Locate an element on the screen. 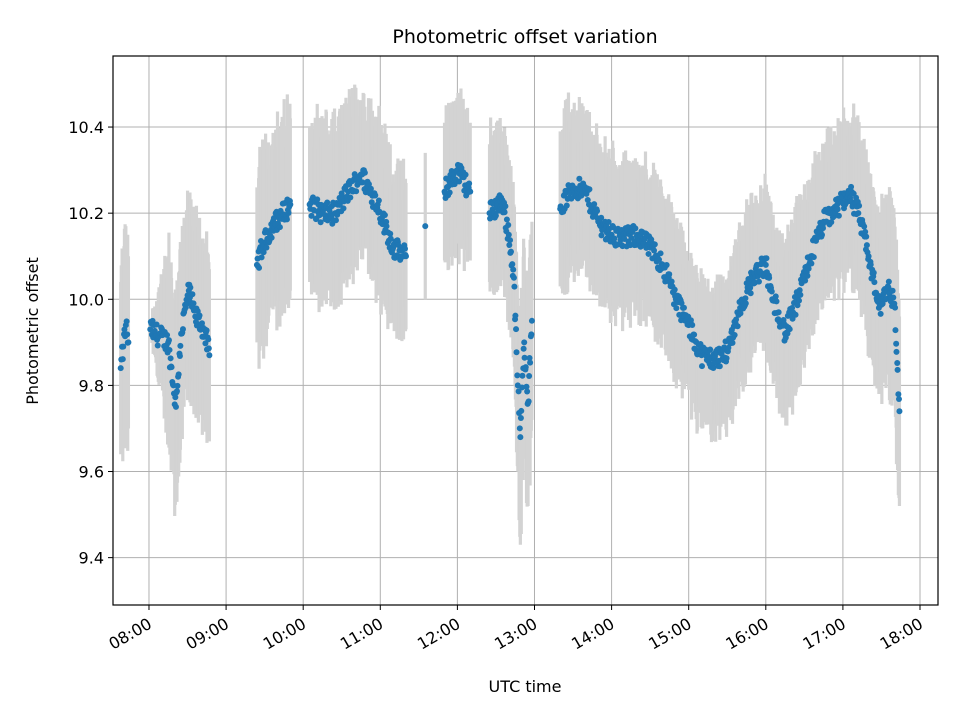 This screenshot has height=720, width=960. y-axis: 9.4 9.6 9.8 10.0 10.2 10.4 is located at coordinates (90, 343).